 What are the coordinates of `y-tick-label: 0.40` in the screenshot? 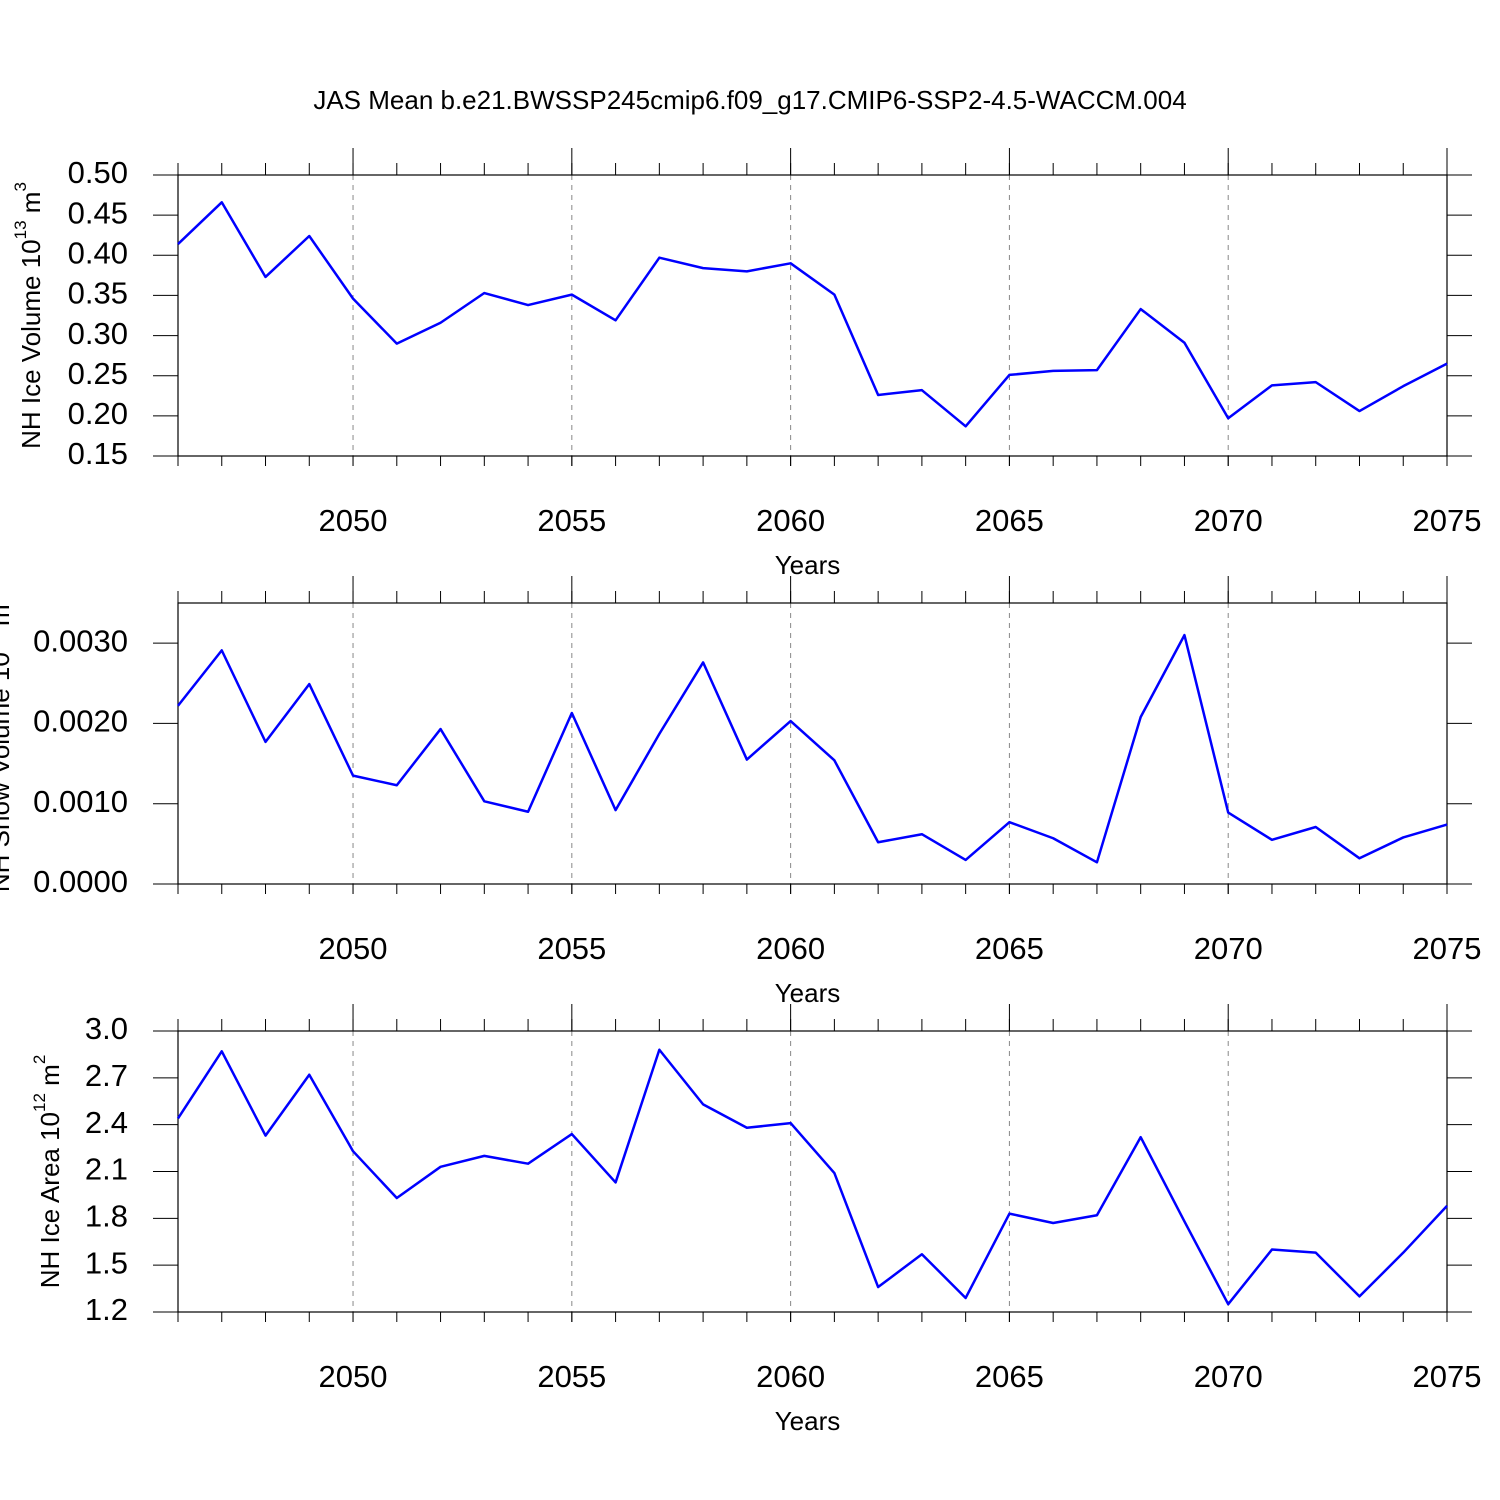 It's located at (98, 252).